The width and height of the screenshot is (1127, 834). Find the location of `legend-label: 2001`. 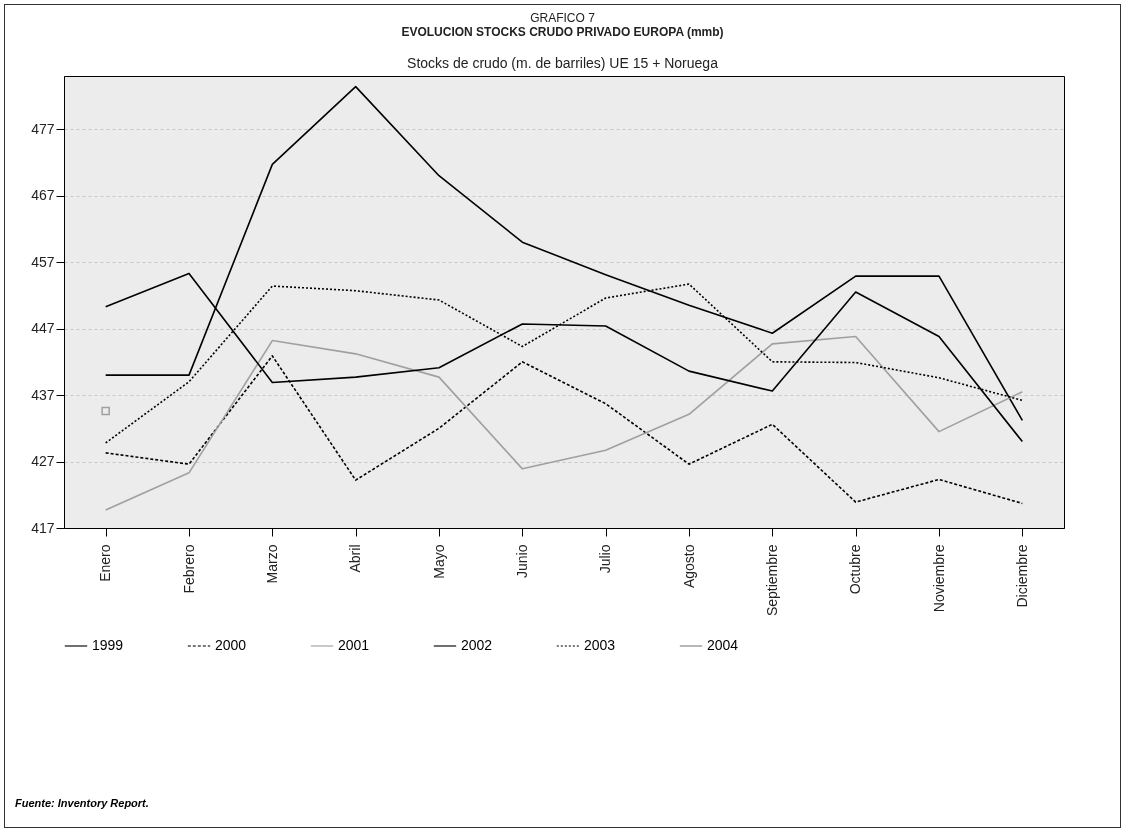

legend-label: 2001 is located at coordinates (354, 645).